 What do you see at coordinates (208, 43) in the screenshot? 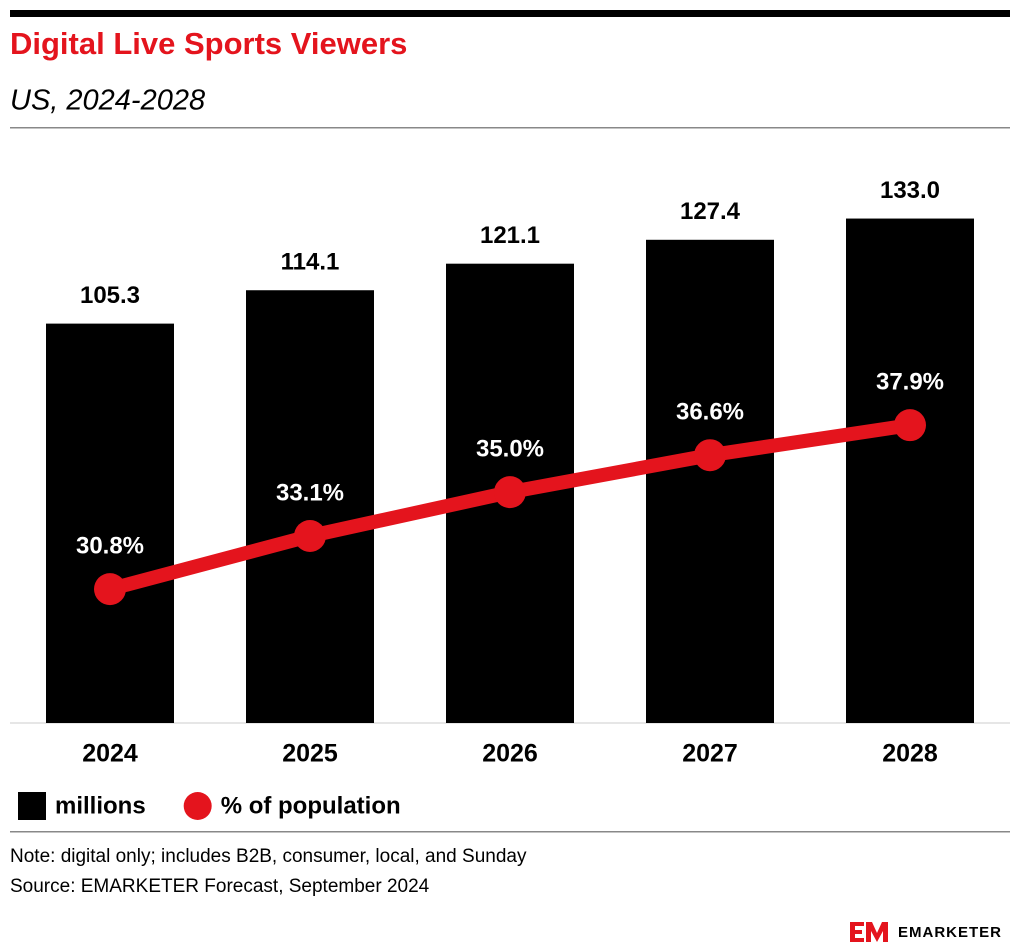
I see `chart-title: Digital Live Sports Viewers` at bounding box center [208, 43].